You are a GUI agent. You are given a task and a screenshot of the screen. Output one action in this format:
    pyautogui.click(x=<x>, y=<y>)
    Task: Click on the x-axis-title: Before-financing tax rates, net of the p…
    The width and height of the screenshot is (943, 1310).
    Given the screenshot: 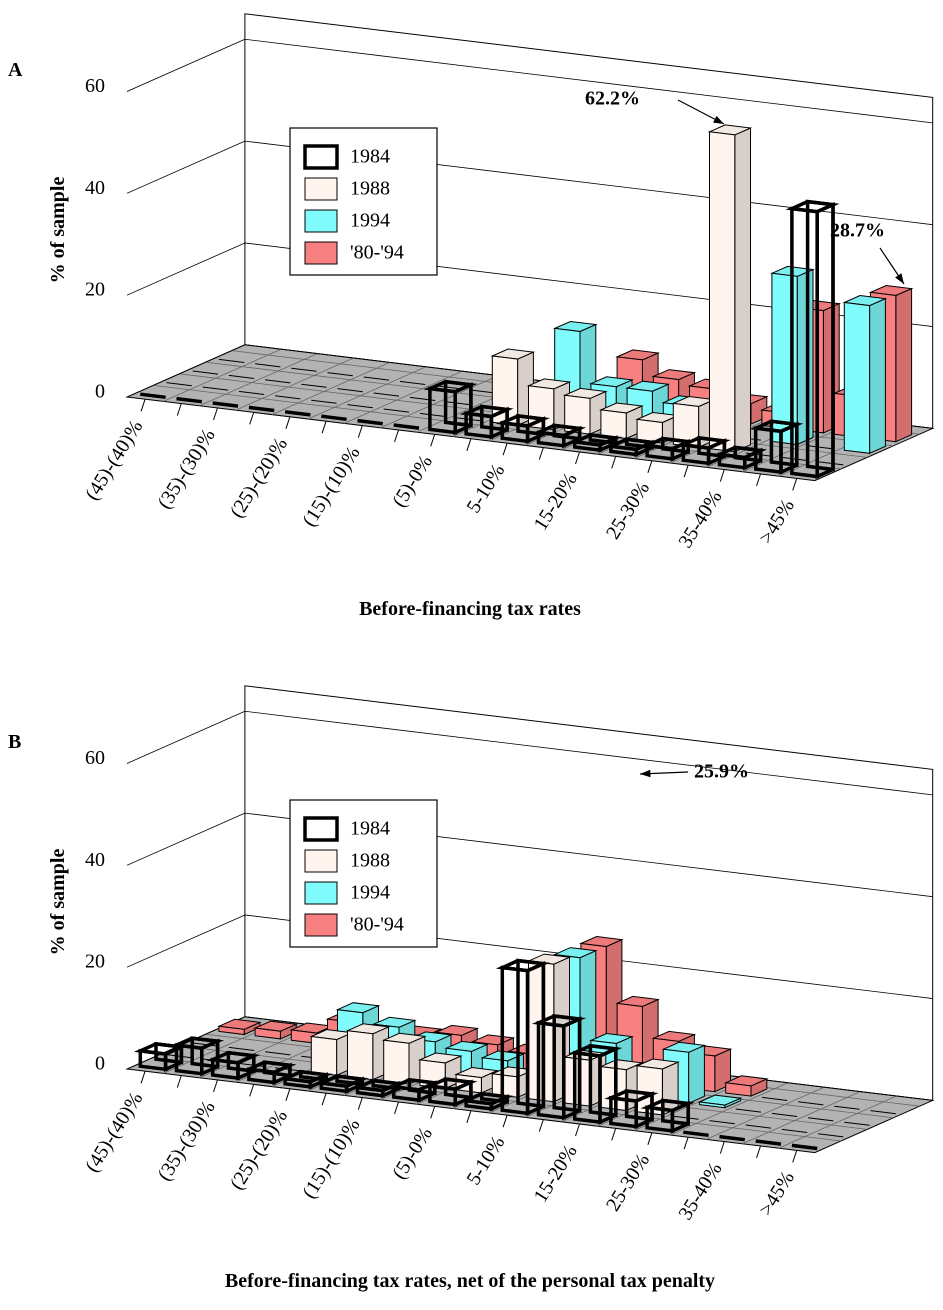 What is the action you would take?
    pyautogui.click(x=470, y=1281)
    